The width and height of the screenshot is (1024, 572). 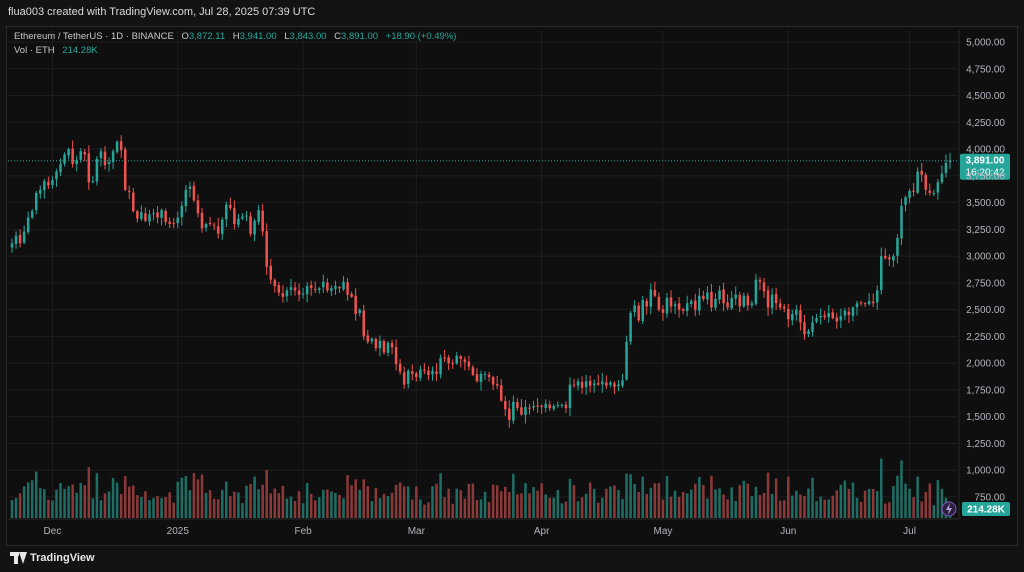 I want to click on y-tick-label: 3,750.00, so click(x=985, y=176).